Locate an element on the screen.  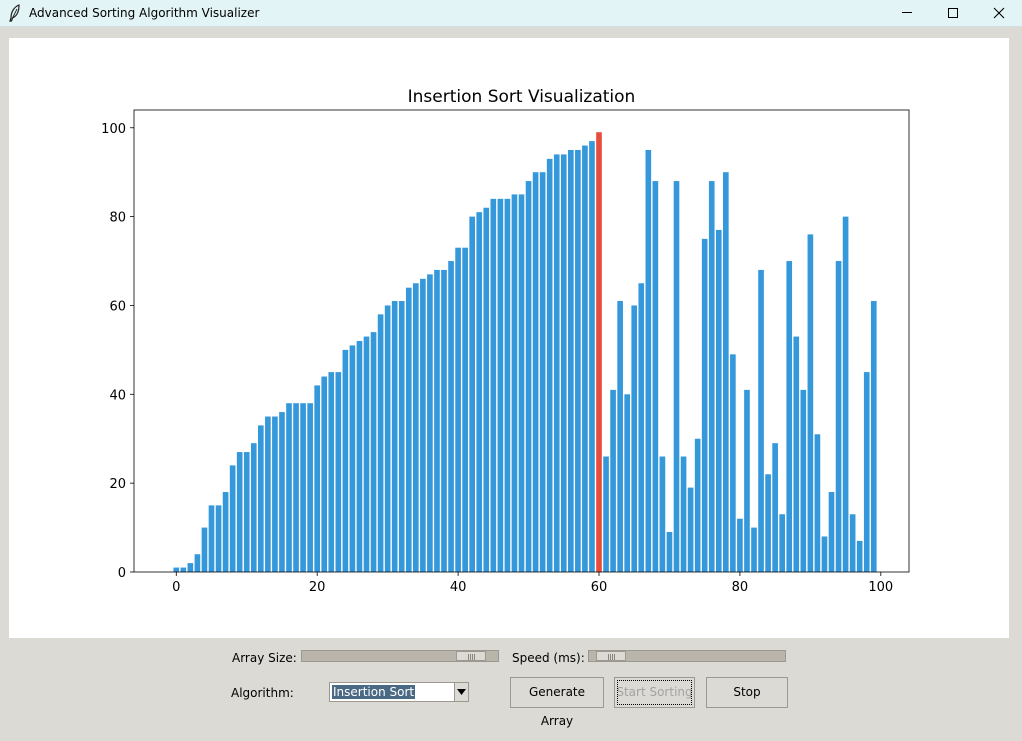
x-tick-label: 0 is located at coordinates (176, 587).